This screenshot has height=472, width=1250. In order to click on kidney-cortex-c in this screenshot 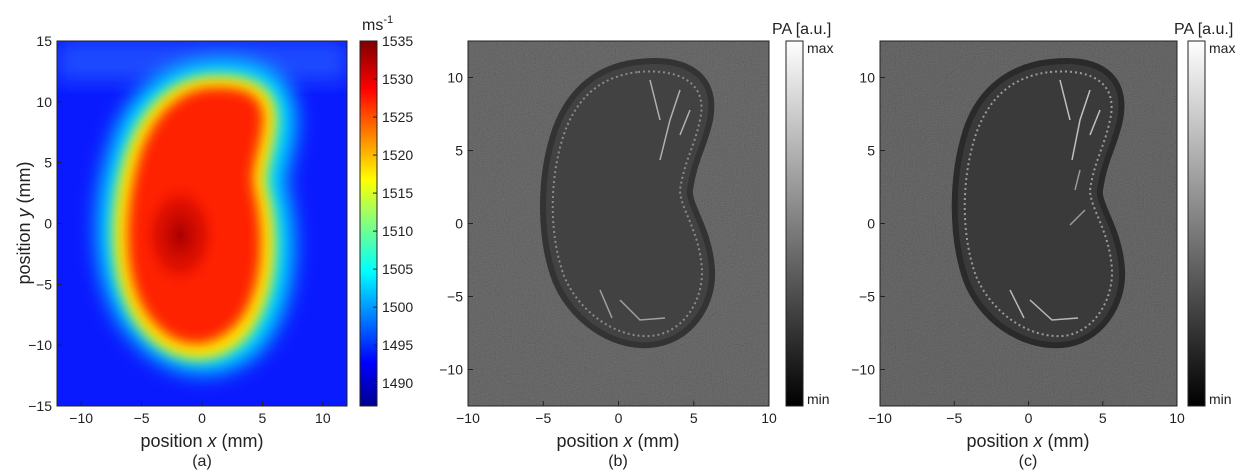, I will do `click(1038, 204)`.